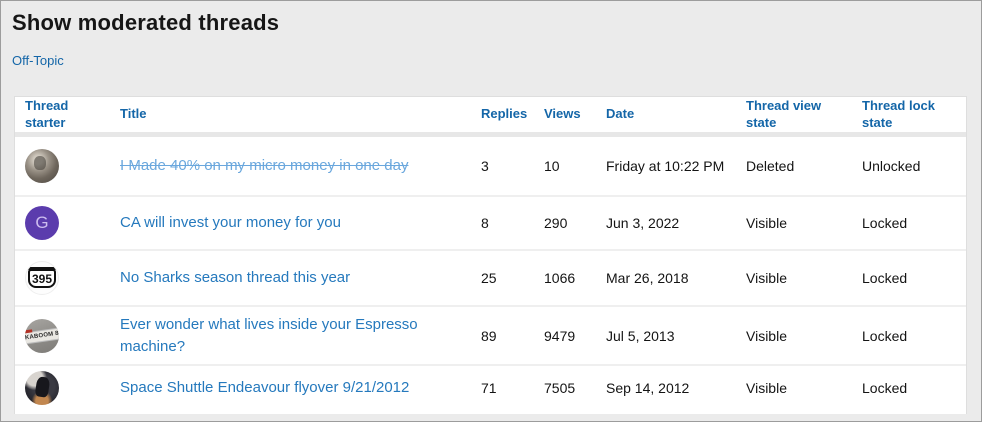 The height and width of the screenshot is (422, 982). I want to click on column-header-views: Views, so click(562, 114).